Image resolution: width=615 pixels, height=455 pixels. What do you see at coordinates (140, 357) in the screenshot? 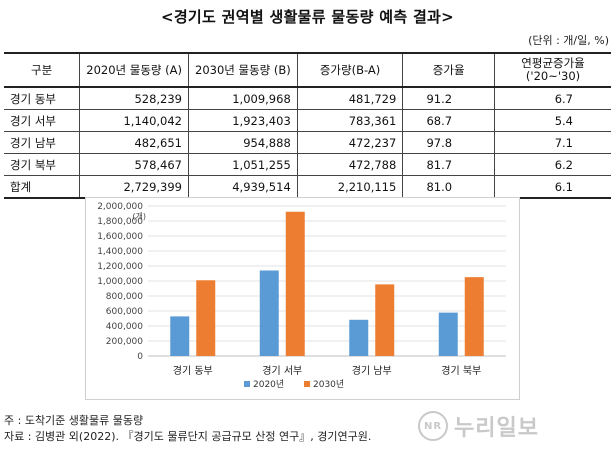
I see `y-tick-label: 0` at bounding box center [140, 357].